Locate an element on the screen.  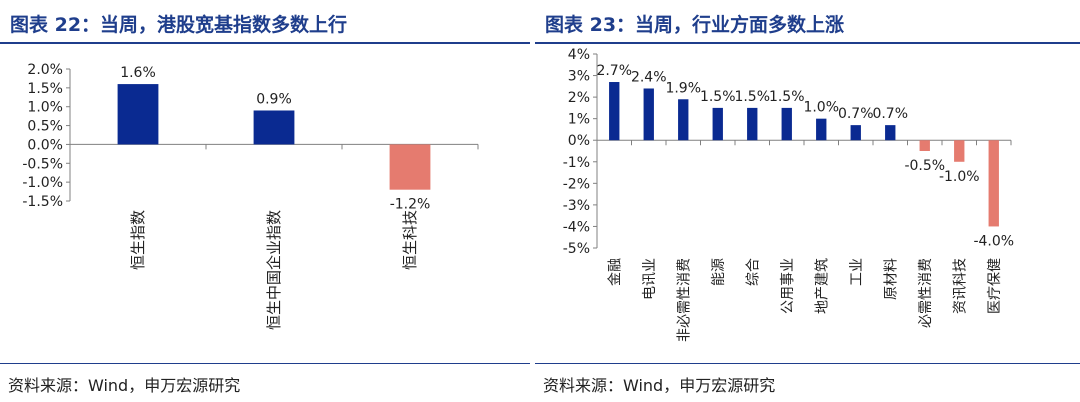
right-chart-category-label: 非必需性消费 is located at coordinates (684, 300).